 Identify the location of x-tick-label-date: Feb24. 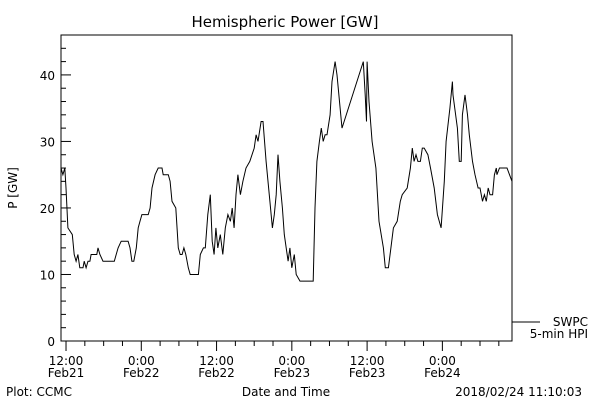
(442, 373).